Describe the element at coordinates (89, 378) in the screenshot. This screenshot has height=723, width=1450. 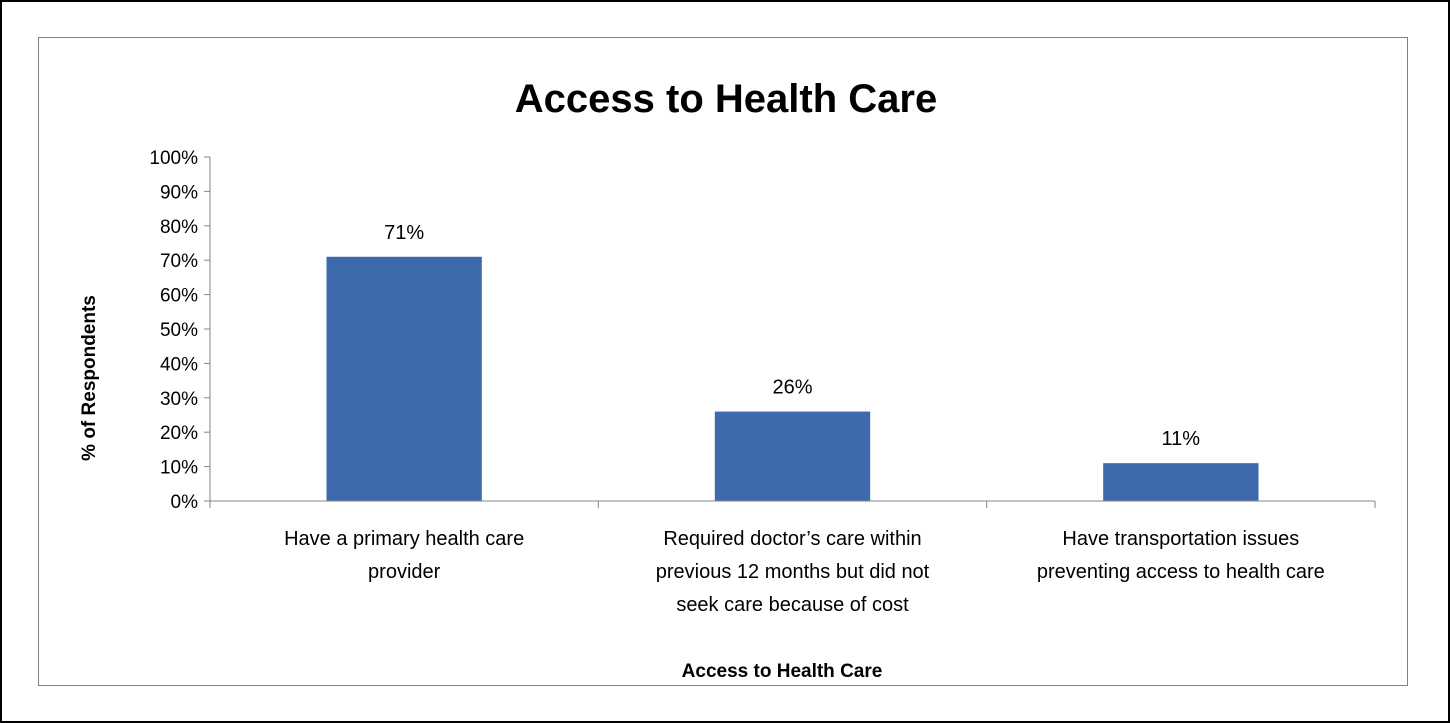
I see `y-axis-title: % of Respondents` at that location.